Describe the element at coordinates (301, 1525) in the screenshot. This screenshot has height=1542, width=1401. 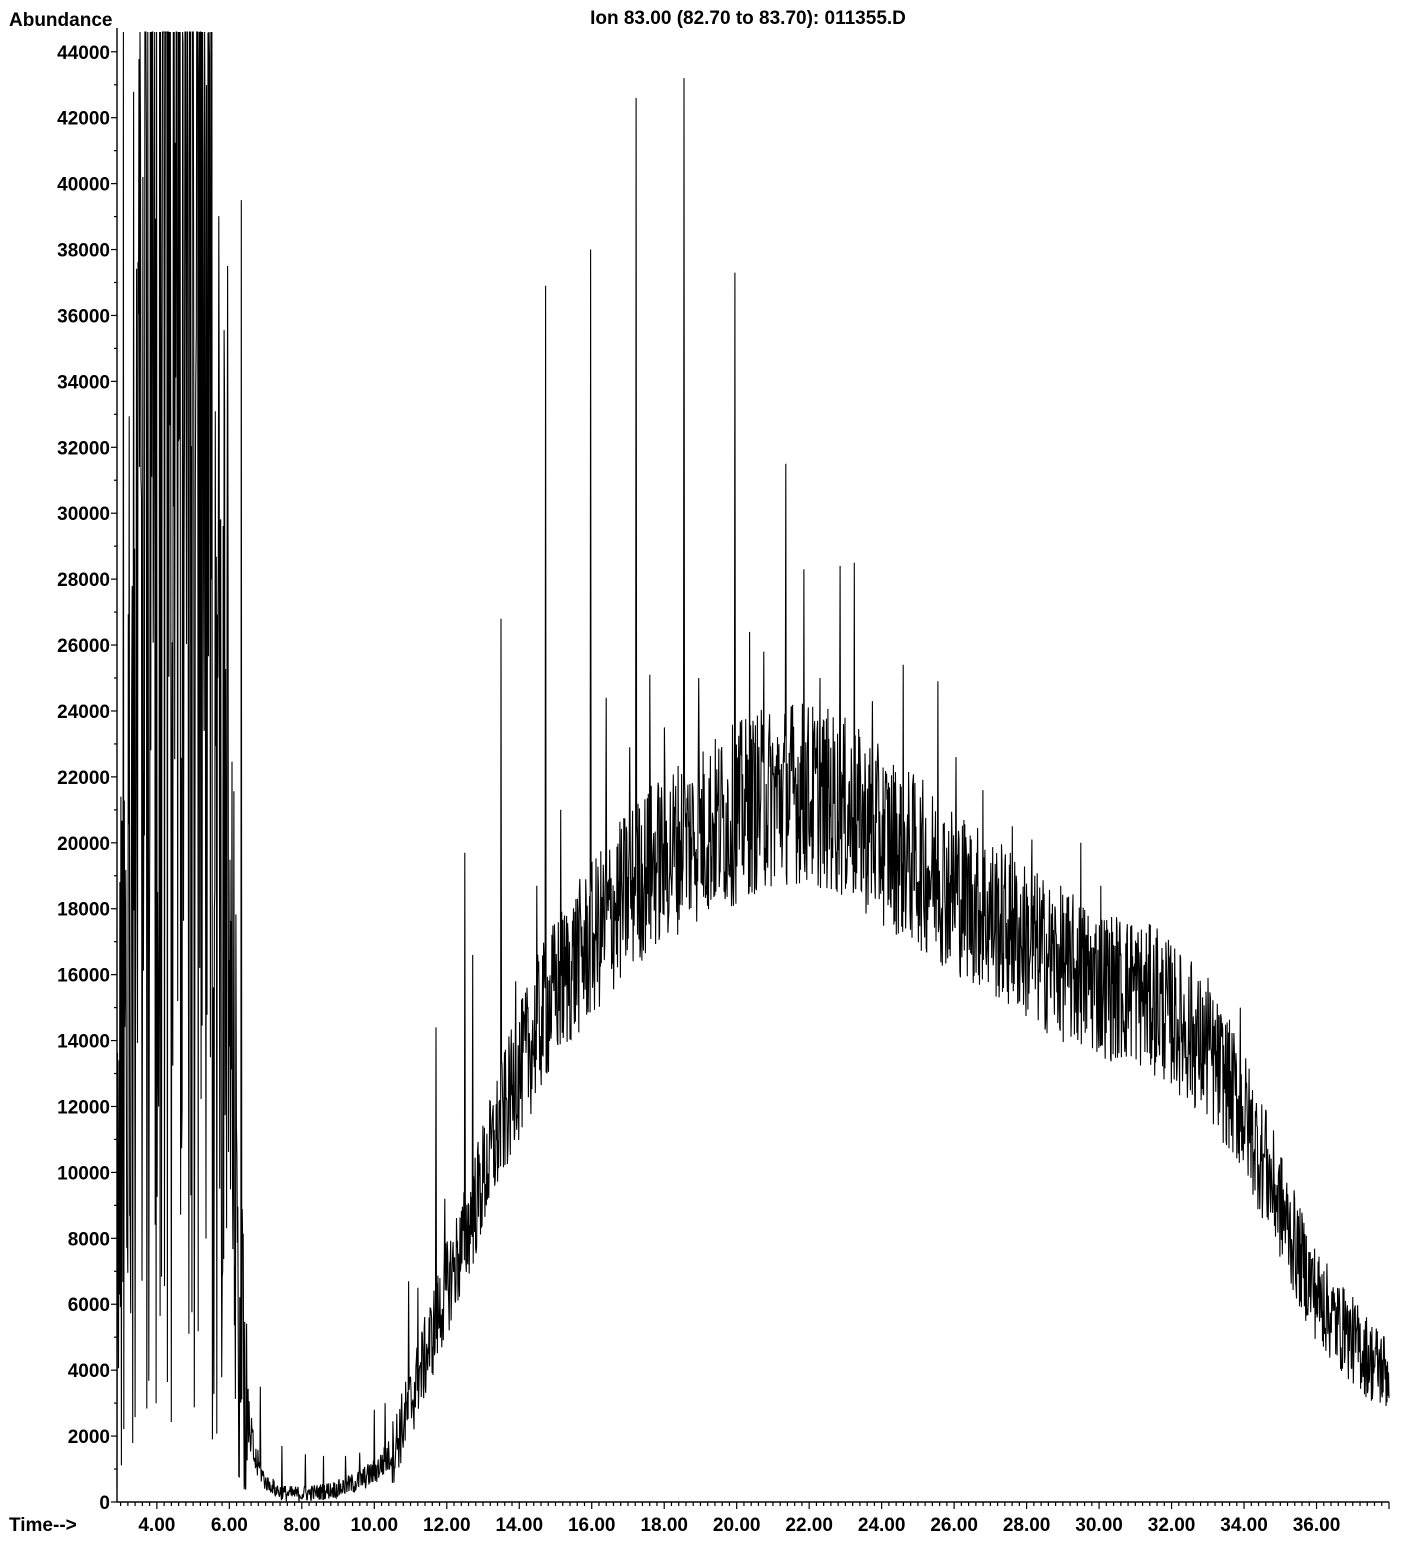
I see `x-tick-label: 8.00` at that location.